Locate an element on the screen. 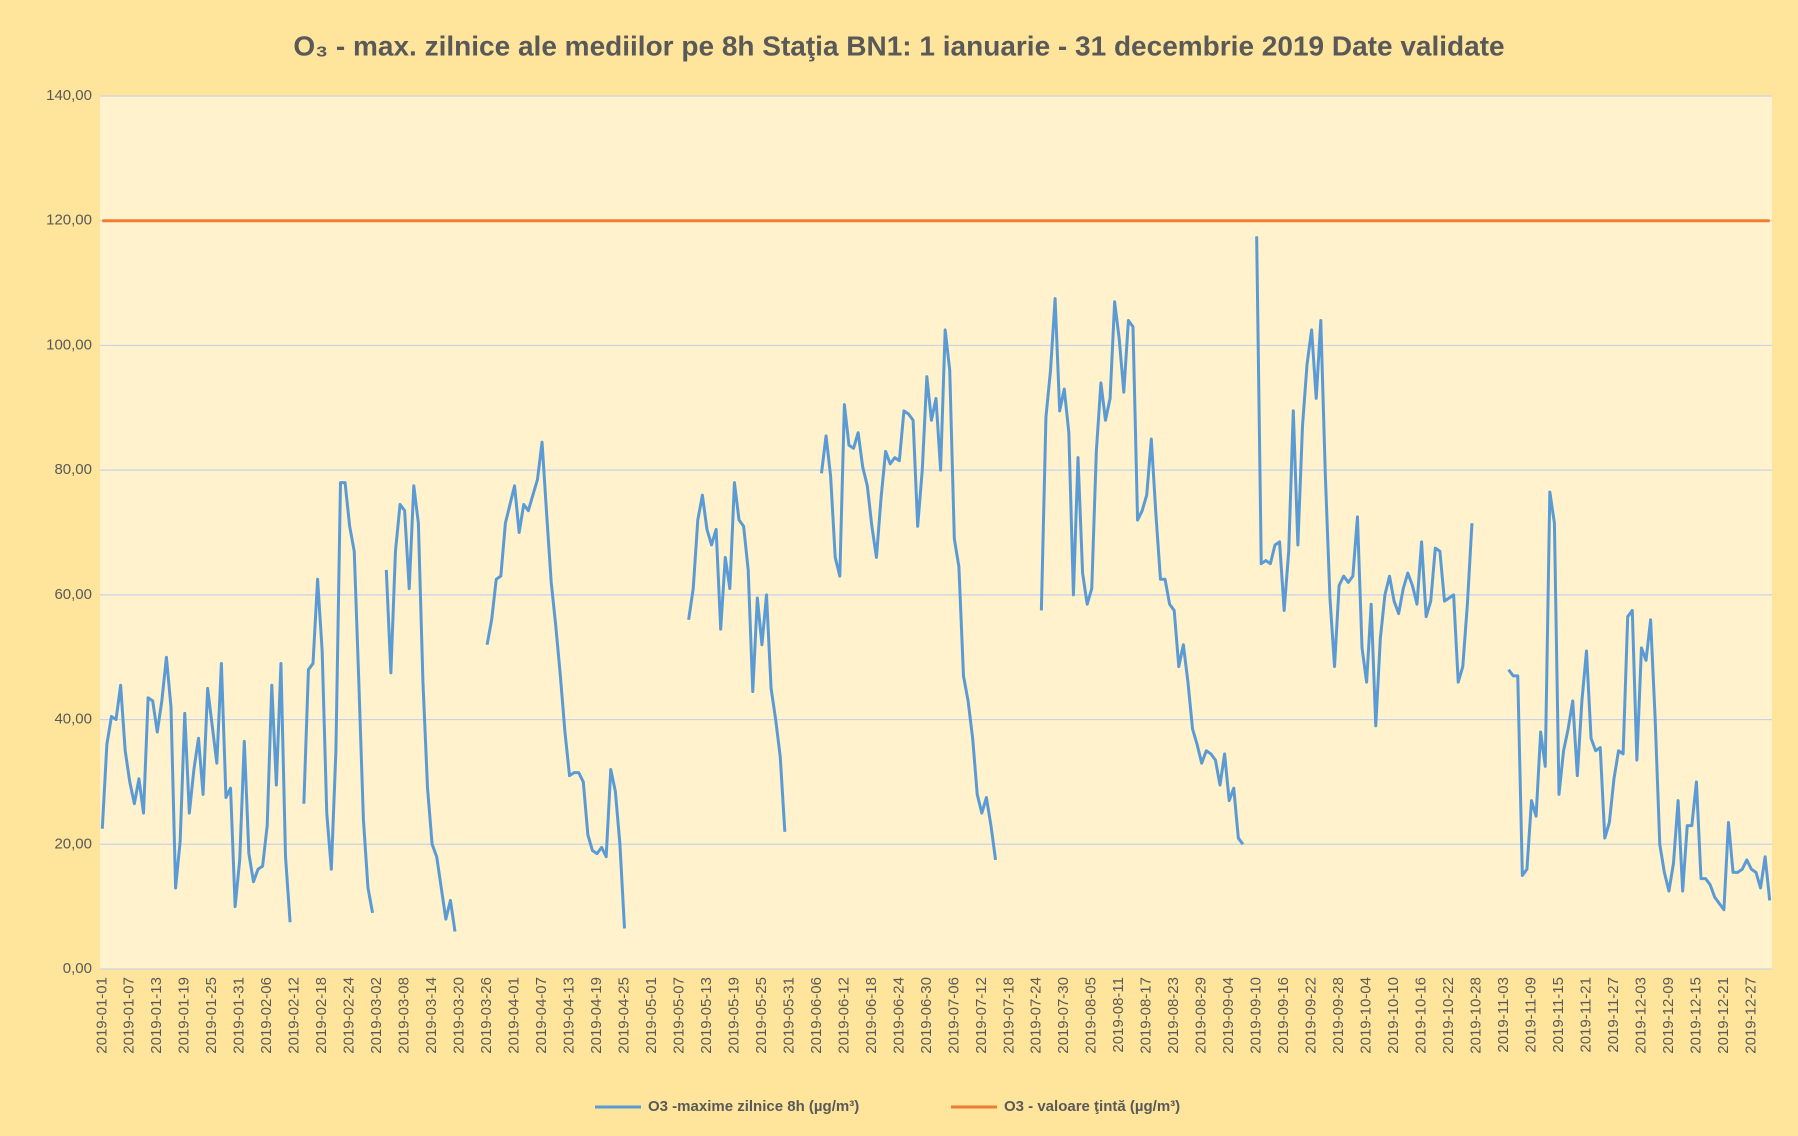  x-tick-label: 2019-08-17 is located at coordinates (1146, 1015).